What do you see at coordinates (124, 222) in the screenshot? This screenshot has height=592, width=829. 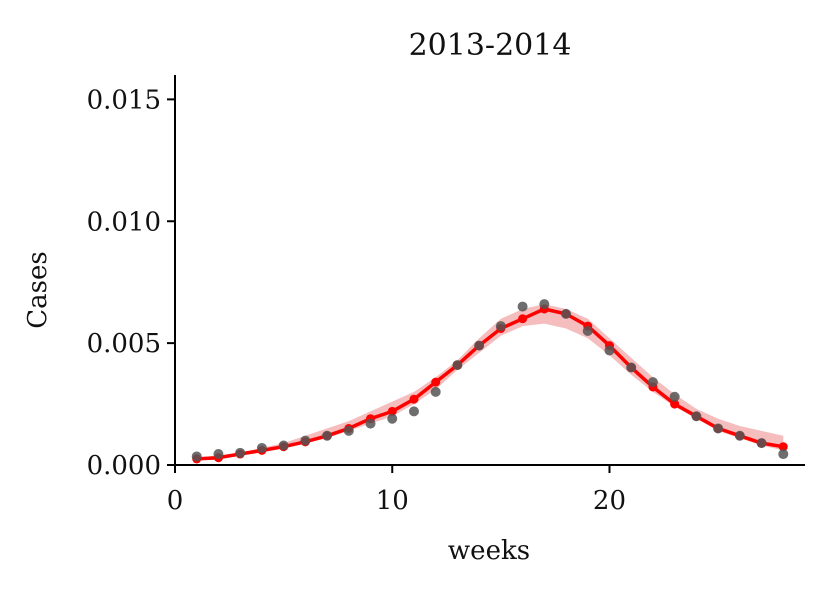 I see `y-tick-label: 0.010` at bounding box center [124, 222].